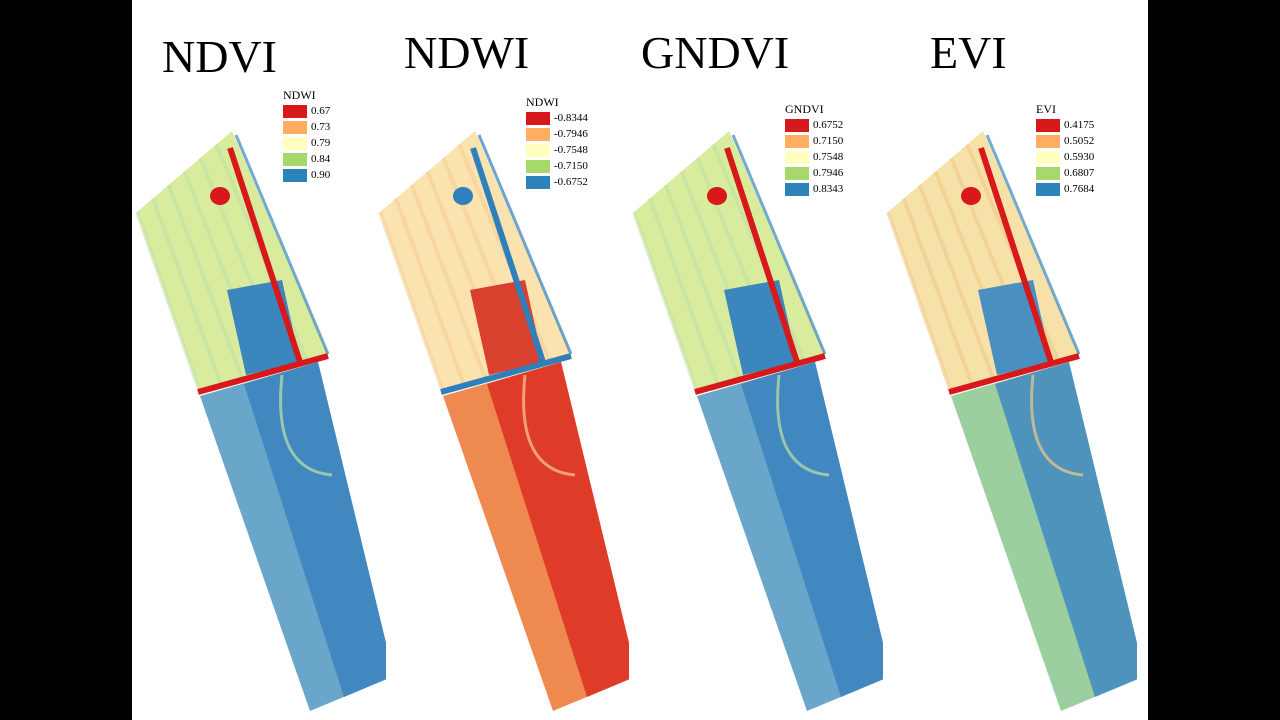  I want to click on legend-item: 0.79, so click(306, 143).